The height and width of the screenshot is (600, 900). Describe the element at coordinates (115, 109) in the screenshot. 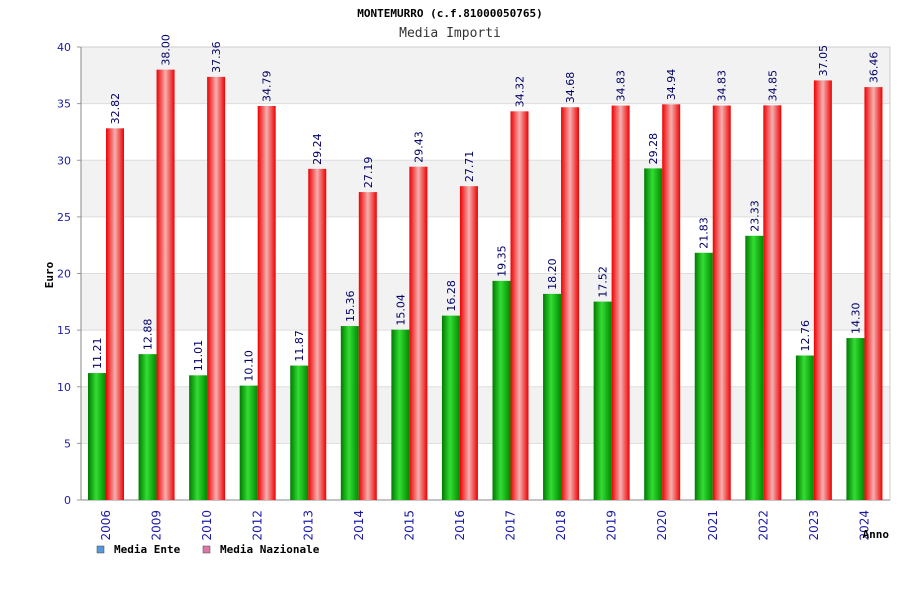

I see `value-label-media-nazionale: 32.82` at that location.